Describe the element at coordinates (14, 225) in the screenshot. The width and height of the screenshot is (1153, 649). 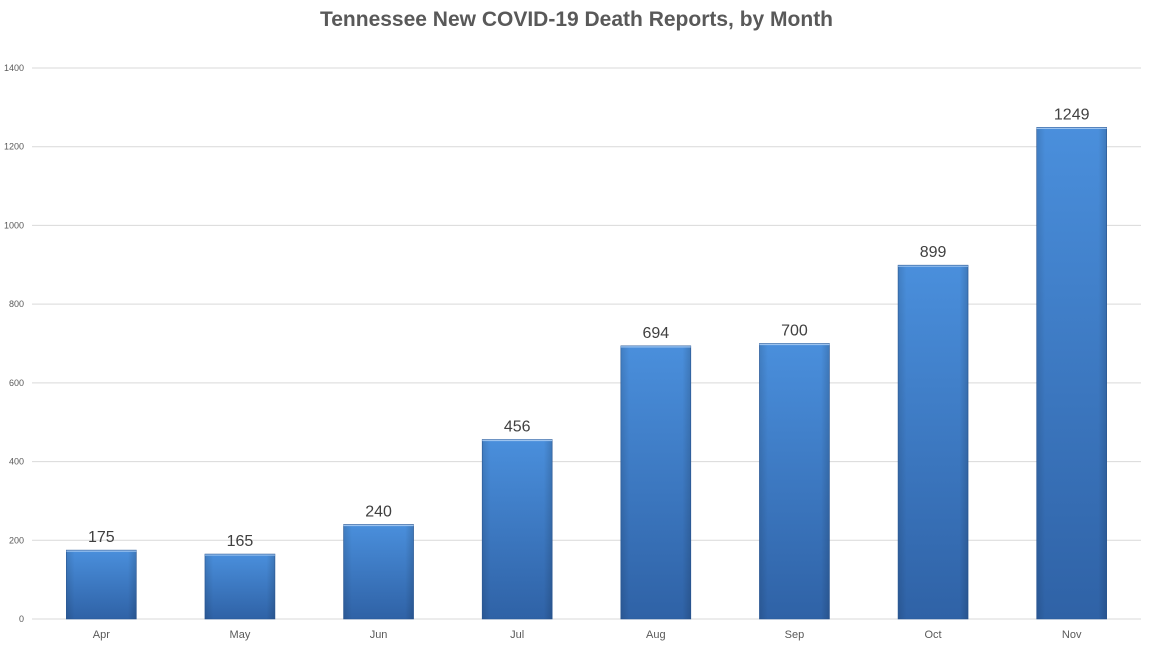
I see `y-tick-label: 1000` at that location.